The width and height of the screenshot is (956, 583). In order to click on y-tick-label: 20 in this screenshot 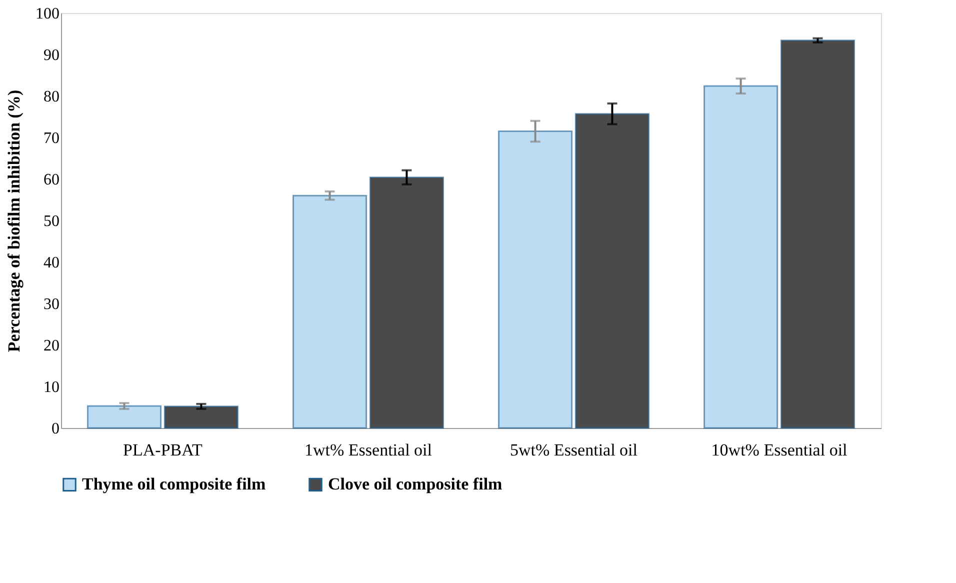, I will do `click(52, 346)`.